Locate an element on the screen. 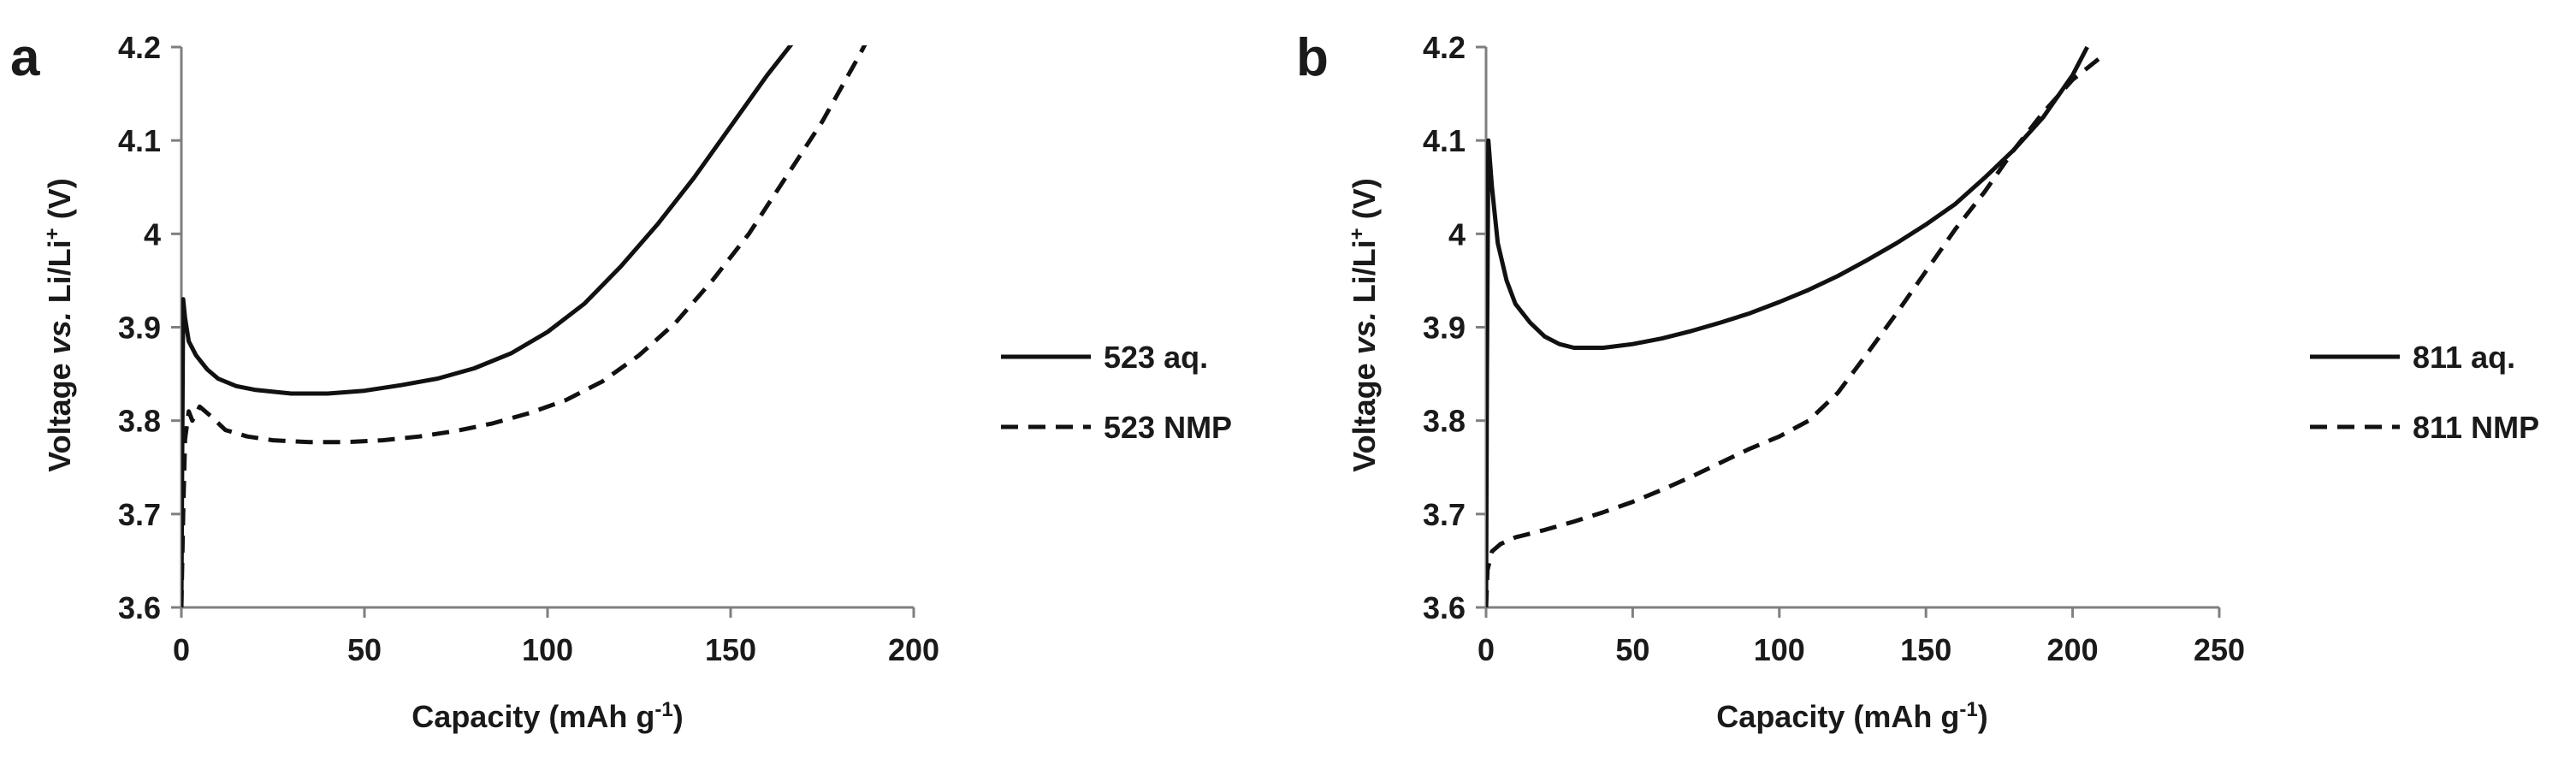 This screenshot has height=758, width=2576. panel-b-y-title-part1: Voltage is located at coordinates (1365, 412).